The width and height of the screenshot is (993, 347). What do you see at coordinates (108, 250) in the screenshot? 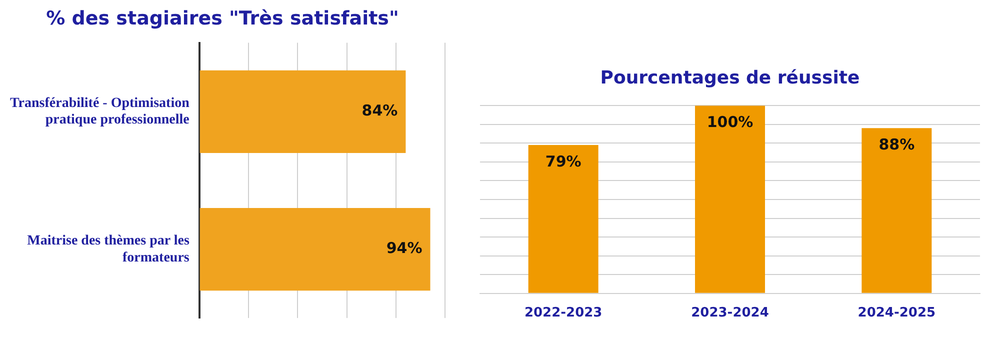
I see `y-tick-label: Maitrise des thèmes par les formateurs` at bounding box center [108, 250].